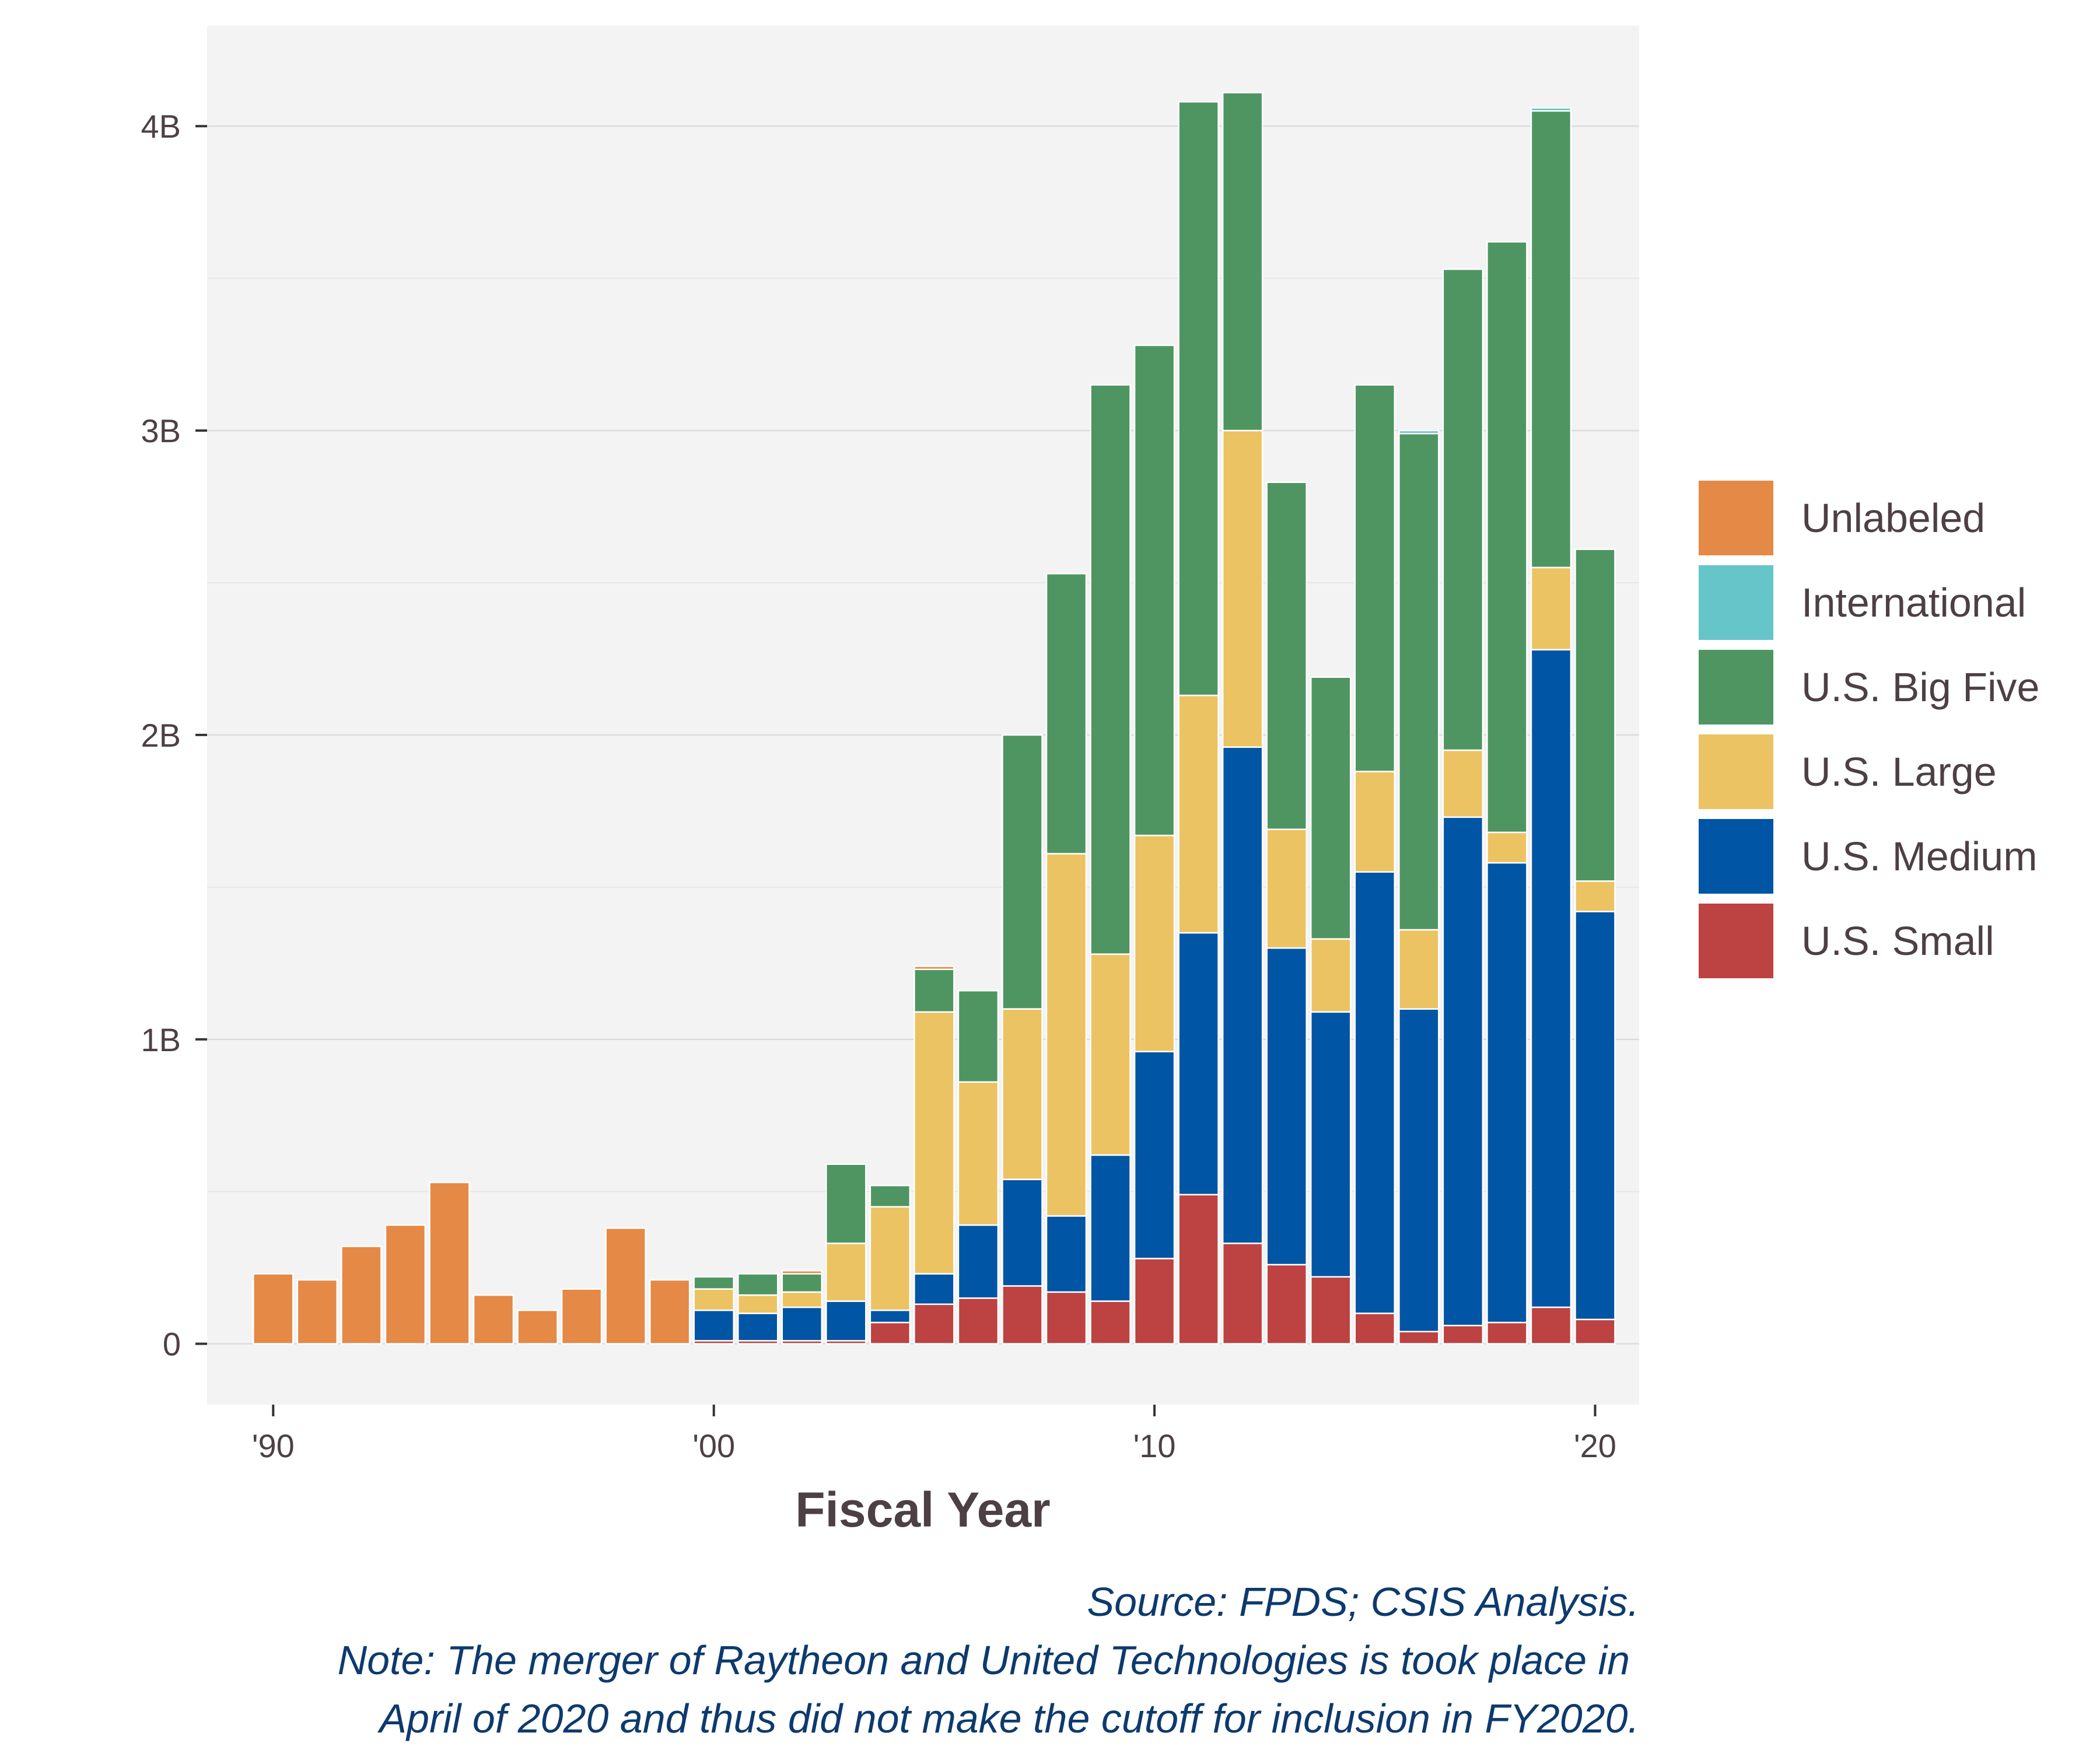 Image resolution: width=2100 pixels, height=1750 pixels. Describe the element at coordinates (1507, 848) in the screenshot. I see `bar-segment-u-s-large-2018` at that location.